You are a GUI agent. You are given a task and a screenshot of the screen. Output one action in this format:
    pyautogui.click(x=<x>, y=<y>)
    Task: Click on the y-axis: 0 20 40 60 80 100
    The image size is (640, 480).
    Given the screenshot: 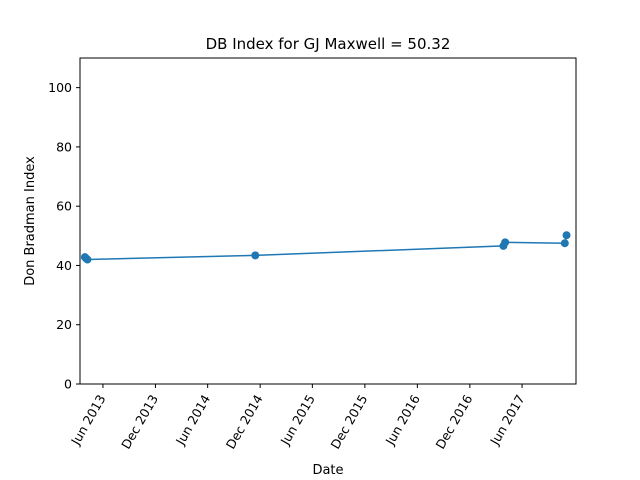 What is the action you would take?
    pyautogui.click(x=64, y=236)
    